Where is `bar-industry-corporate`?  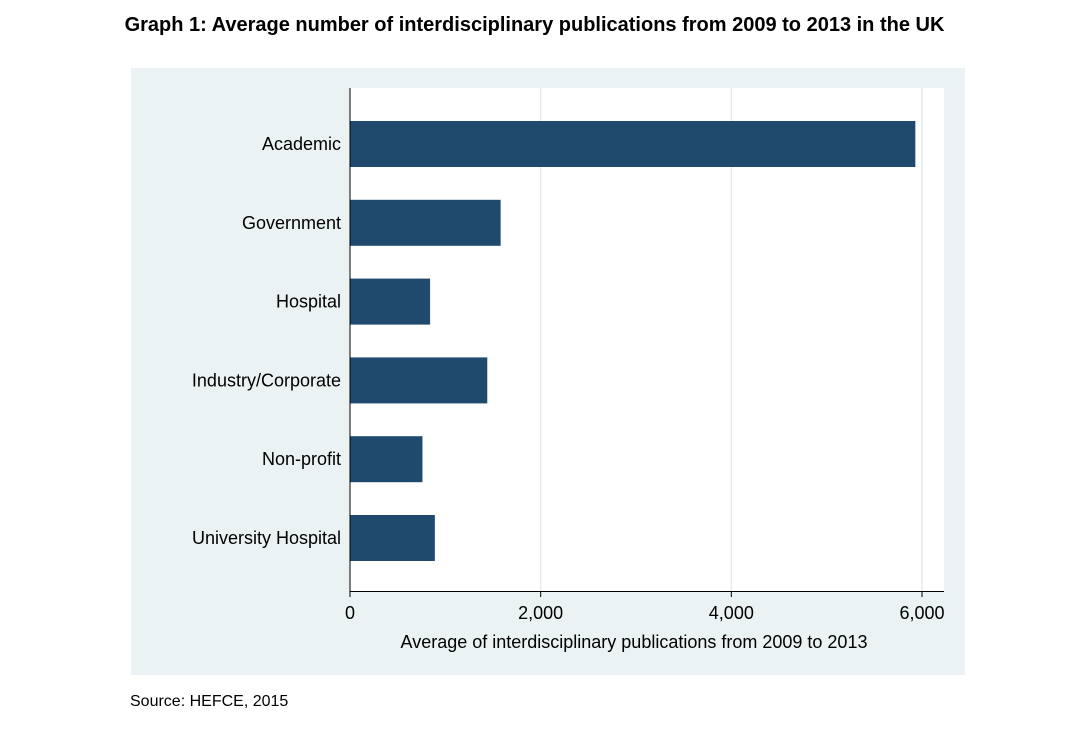
bar-industry-corporate is located at coordinates (419, 380).